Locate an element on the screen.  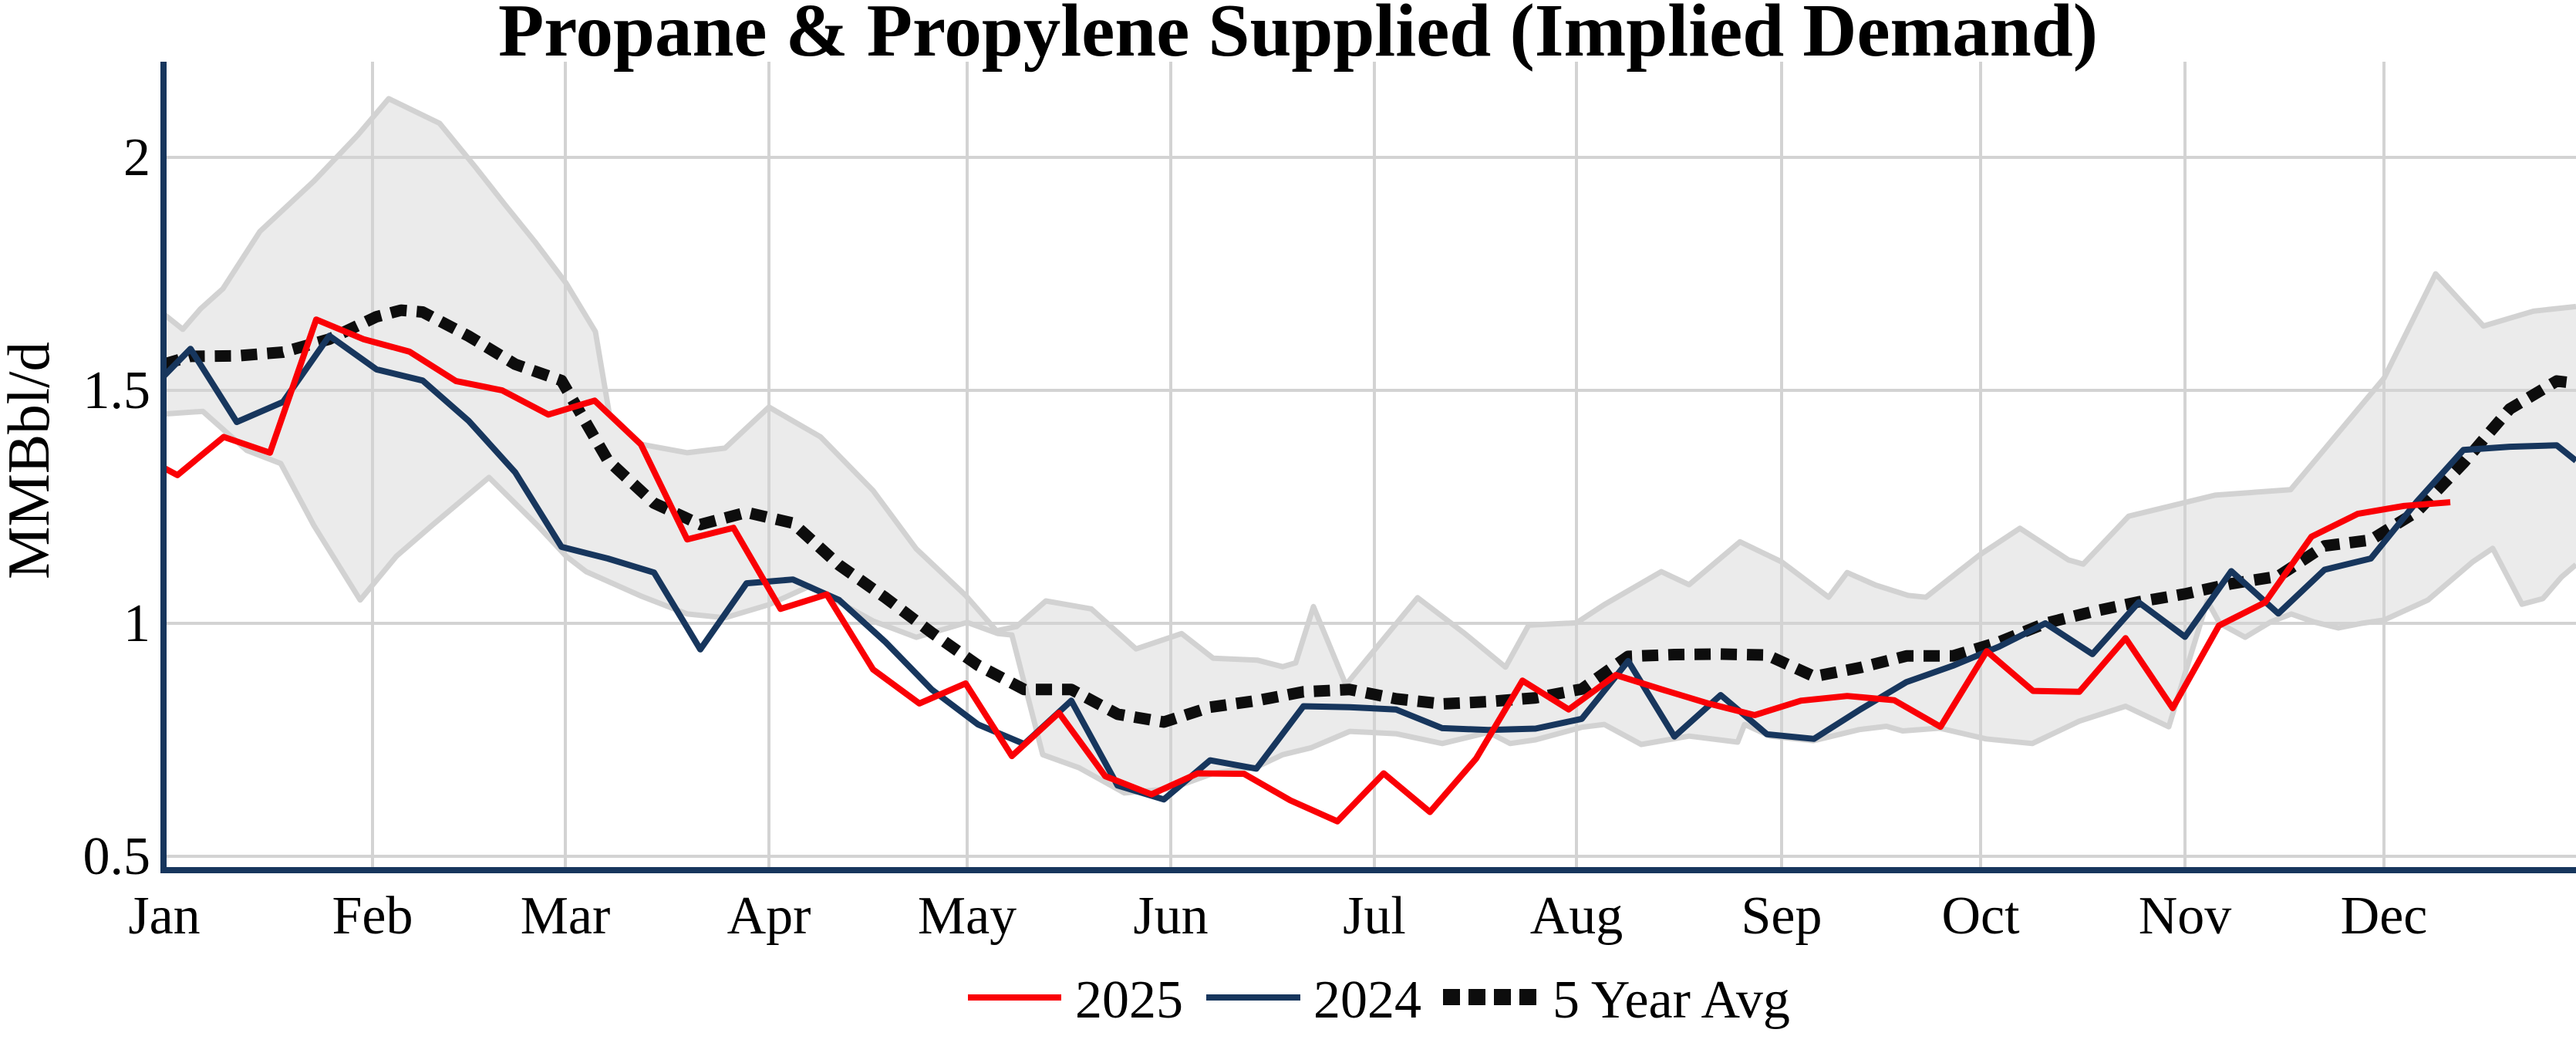
svg-text: 0.5 is located at coordinates (117, 857).